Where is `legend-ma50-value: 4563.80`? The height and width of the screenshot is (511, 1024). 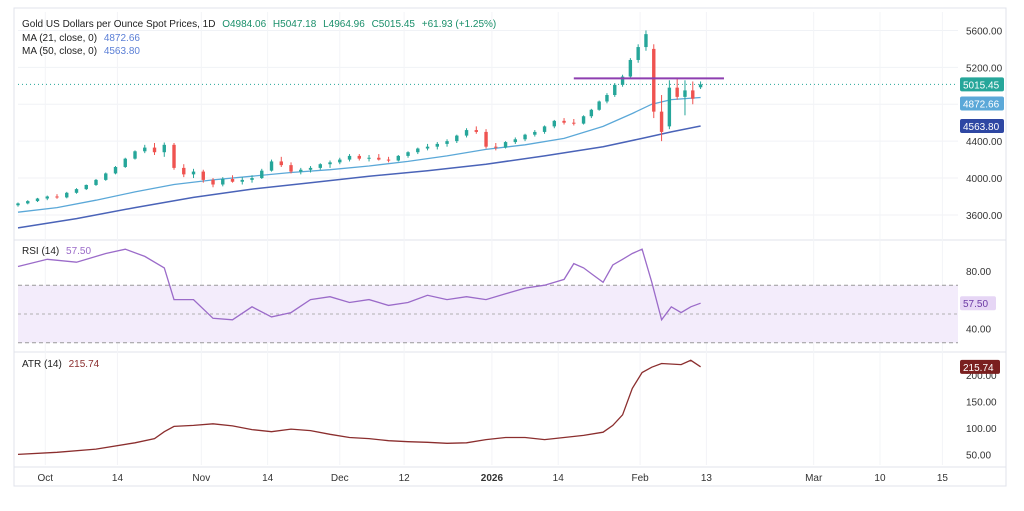 legend-ma50-value: 4563.80 is located at coordinates (121, 51).